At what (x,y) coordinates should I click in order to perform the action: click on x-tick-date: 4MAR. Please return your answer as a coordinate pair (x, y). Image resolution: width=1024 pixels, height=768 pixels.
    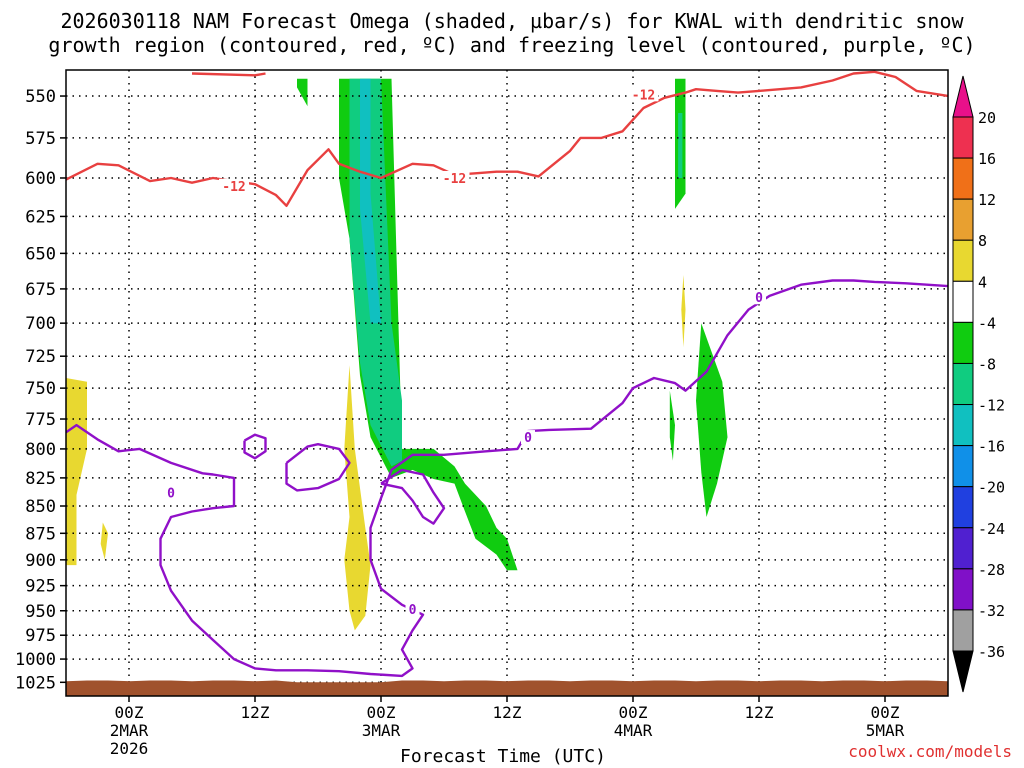
    Looking at the image, I should click on (633, 730).